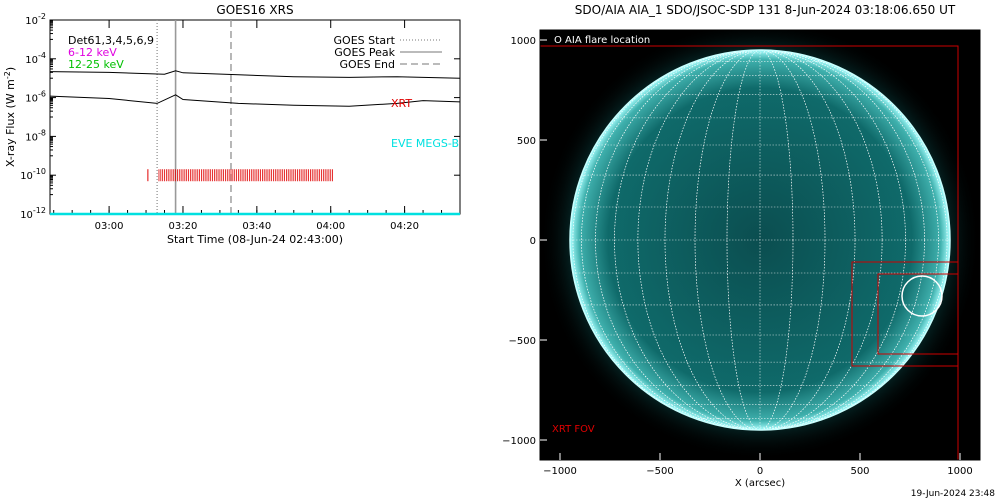 The image size is (1000, 500). Describe the element at coordinates (255, 74) in the screenshot. I see `series-goes-1-8-a` at that location.